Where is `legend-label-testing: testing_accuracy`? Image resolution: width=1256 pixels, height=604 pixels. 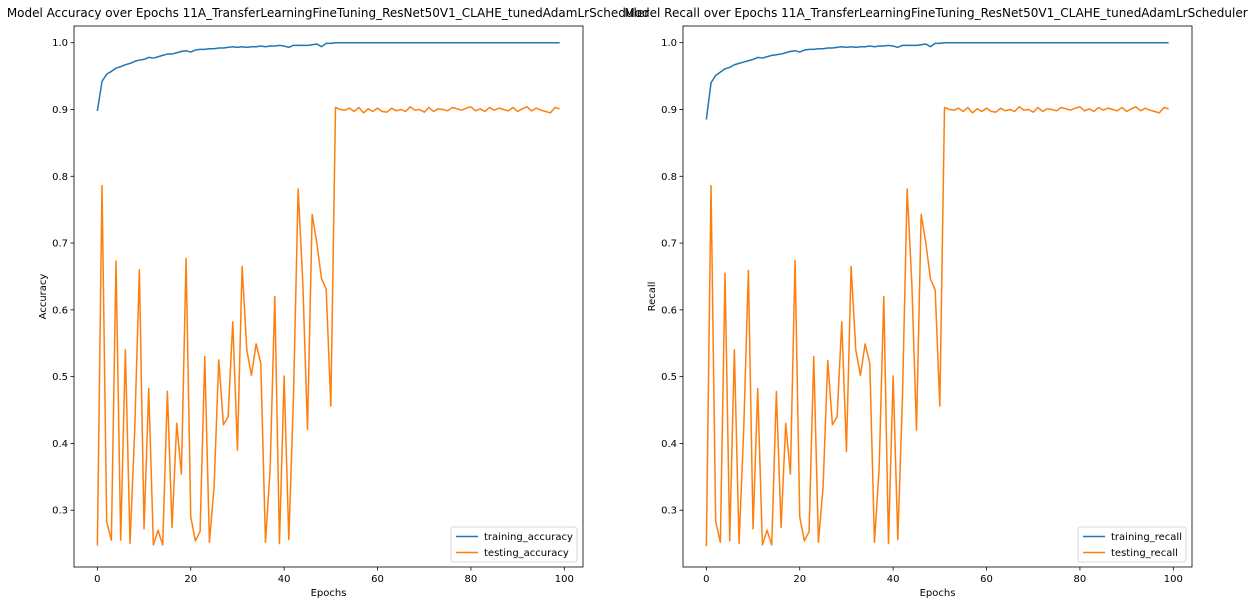
legend-label-testing: testing_accuracy is located at coordinates (526, 553).